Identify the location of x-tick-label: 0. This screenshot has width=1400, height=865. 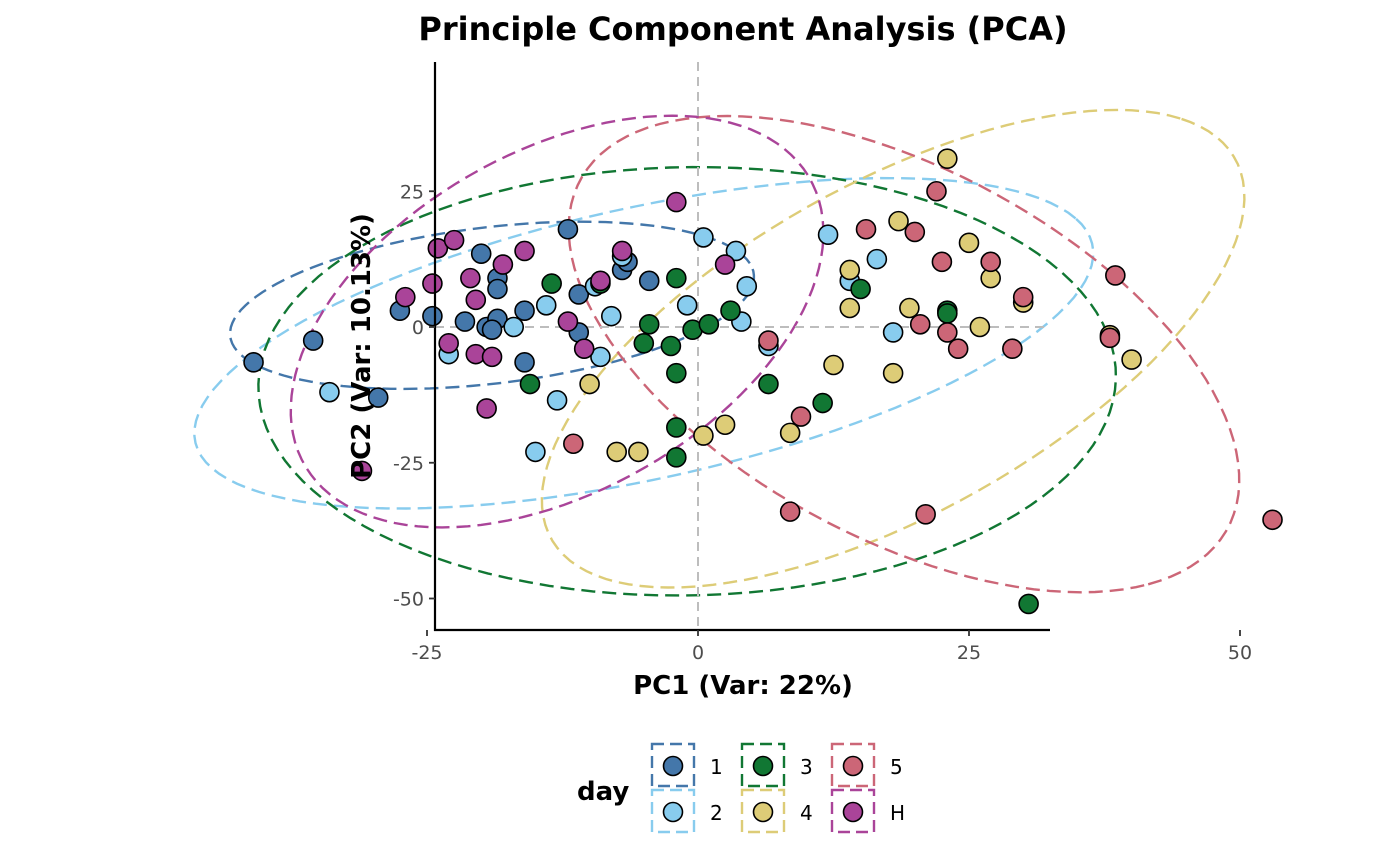
(698, 653).